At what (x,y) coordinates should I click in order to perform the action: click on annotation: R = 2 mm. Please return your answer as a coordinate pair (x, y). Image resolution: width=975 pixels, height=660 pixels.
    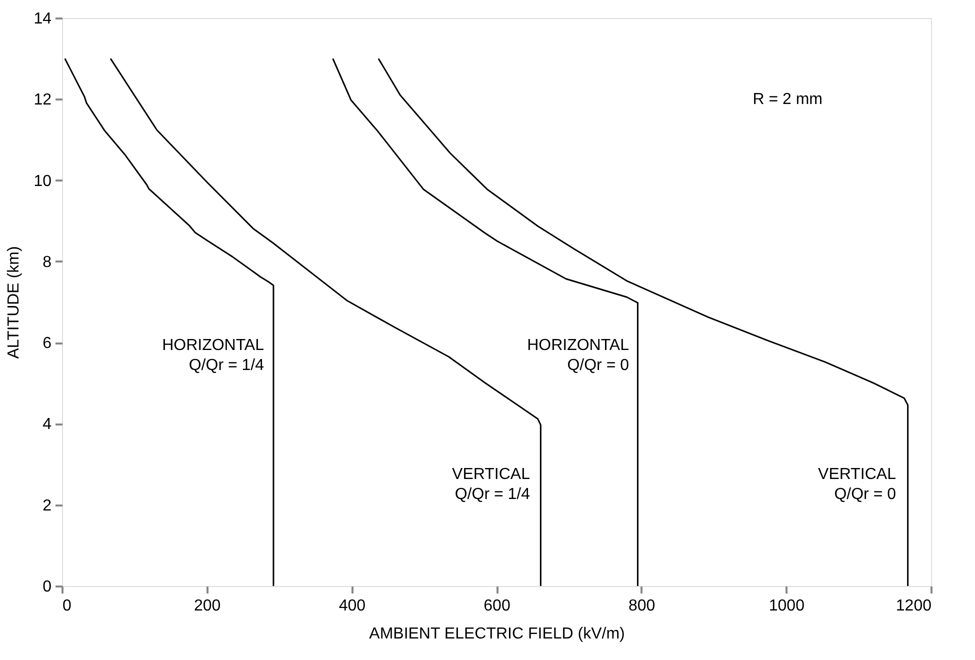
    Looking at the image, I should click on (787, 99).